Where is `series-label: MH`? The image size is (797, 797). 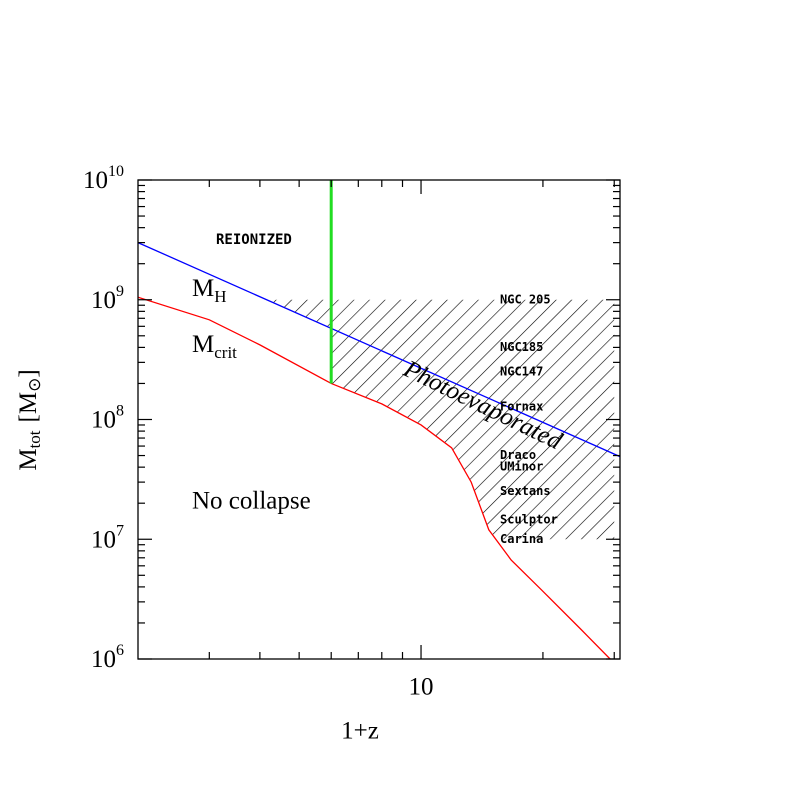
series-label: MH is located at coordinates (209, 290).